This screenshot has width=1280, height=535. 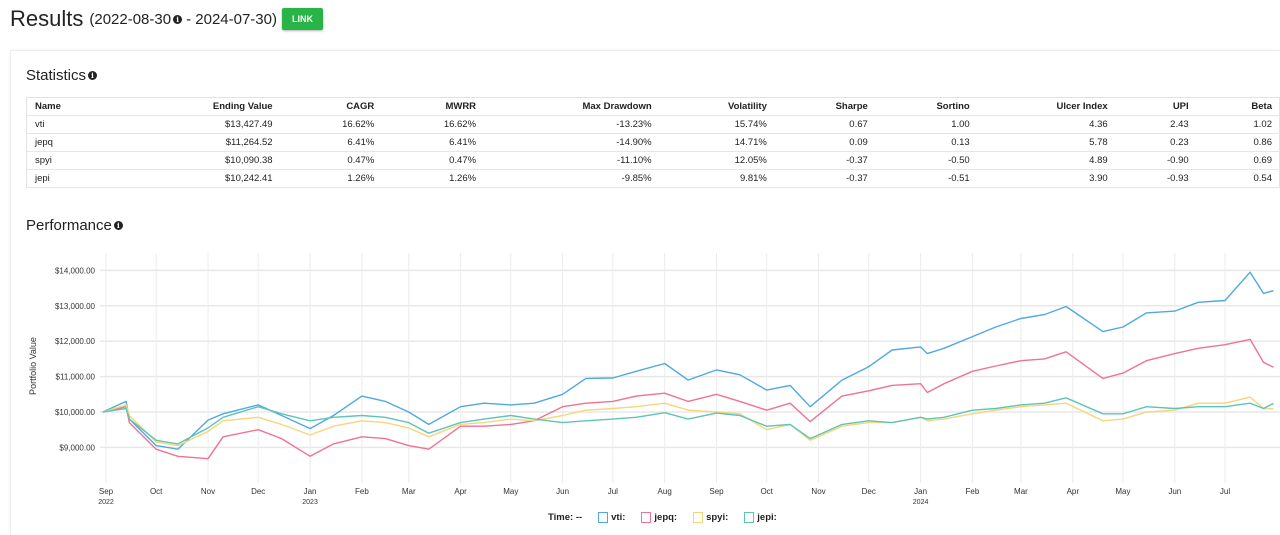 I want to click on column-header: Ending Value, so click(x=212, y=106).